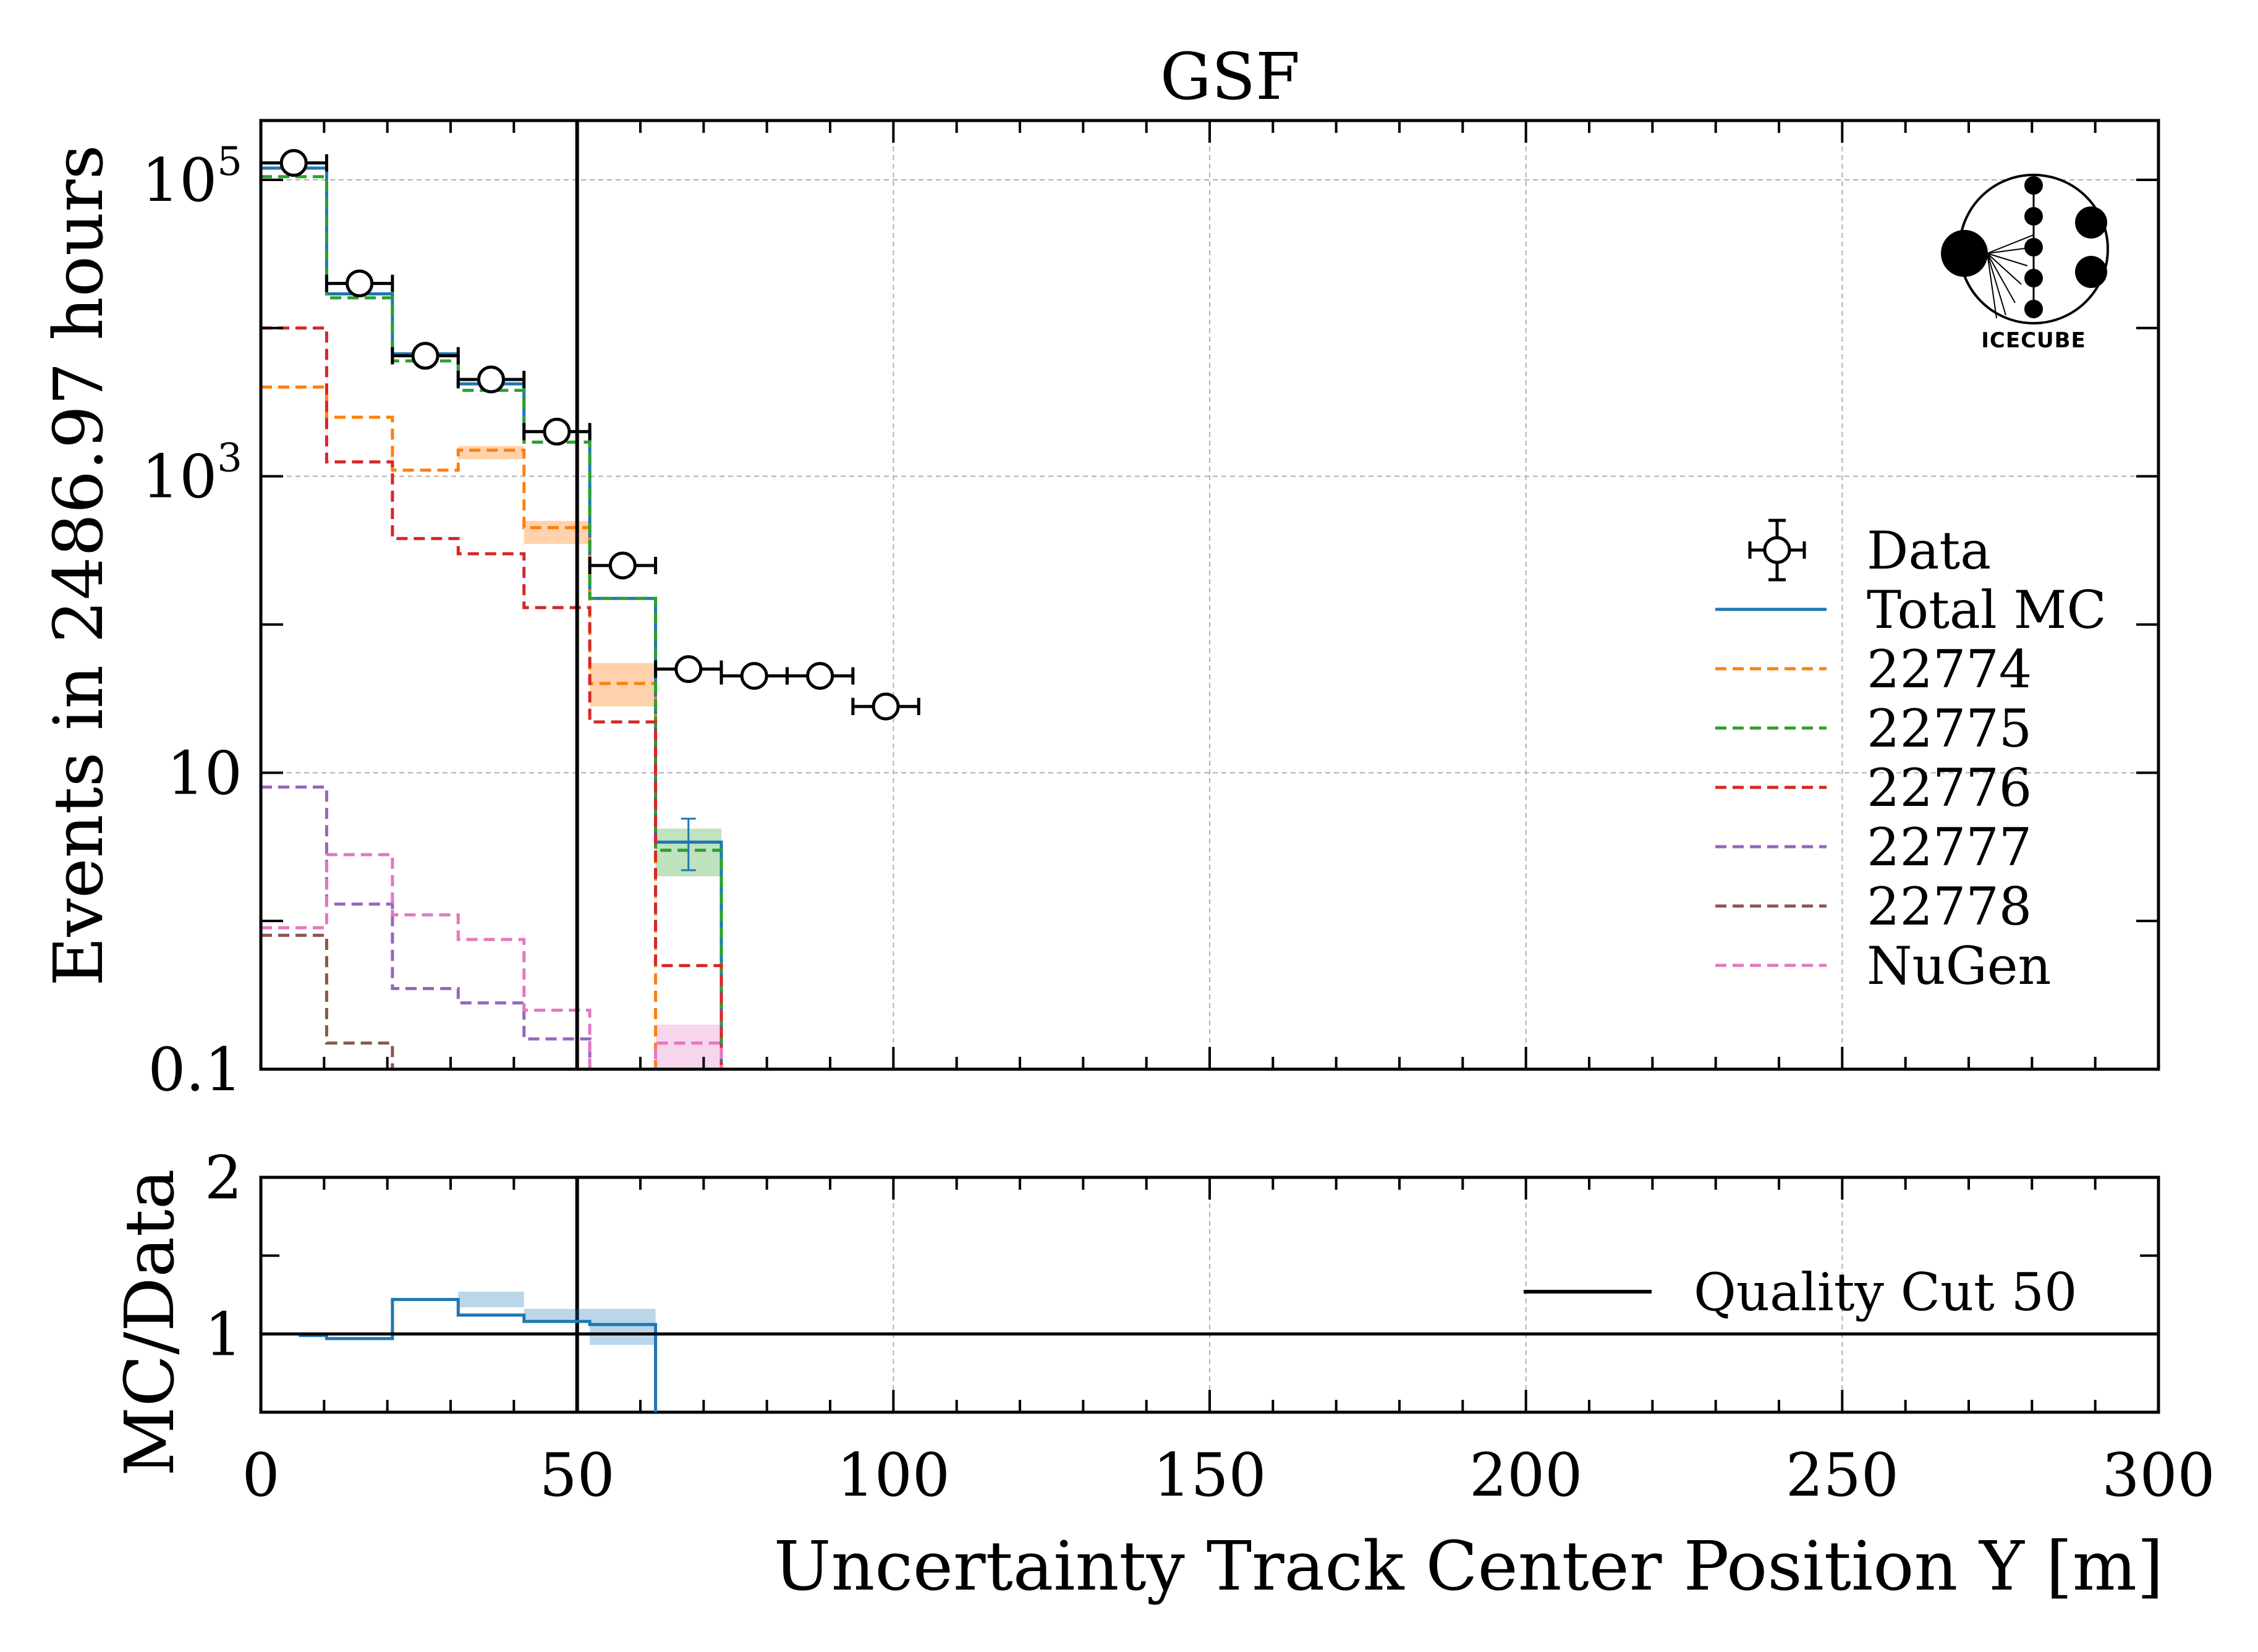  What do you see at coordinates (195, 1069) in the screenshot?
I see `y-tick-label: 0.1` at bounding box center [195, 1069].